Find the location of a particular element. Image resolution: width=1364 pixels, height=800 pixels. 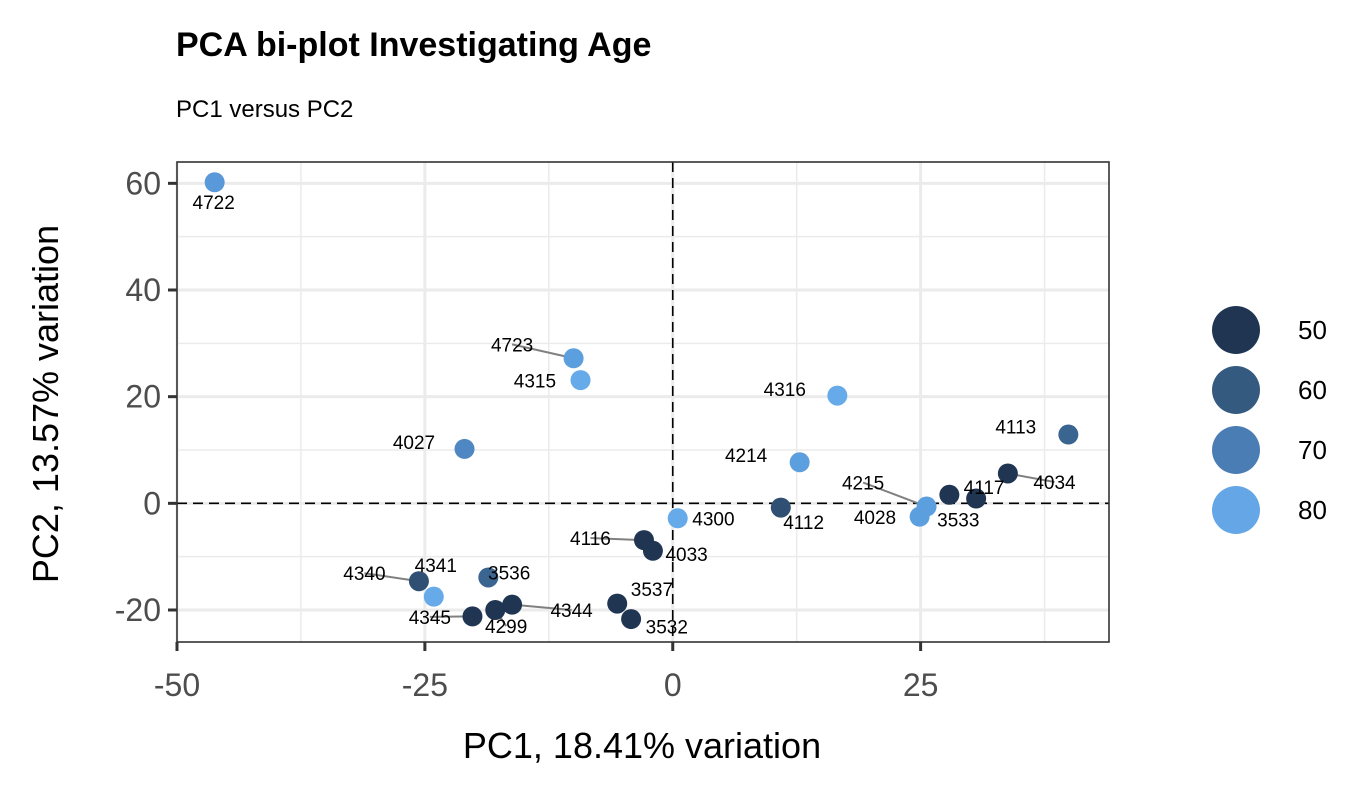

legend: 50 60 70 80 is located at coordinates (1269, 420).